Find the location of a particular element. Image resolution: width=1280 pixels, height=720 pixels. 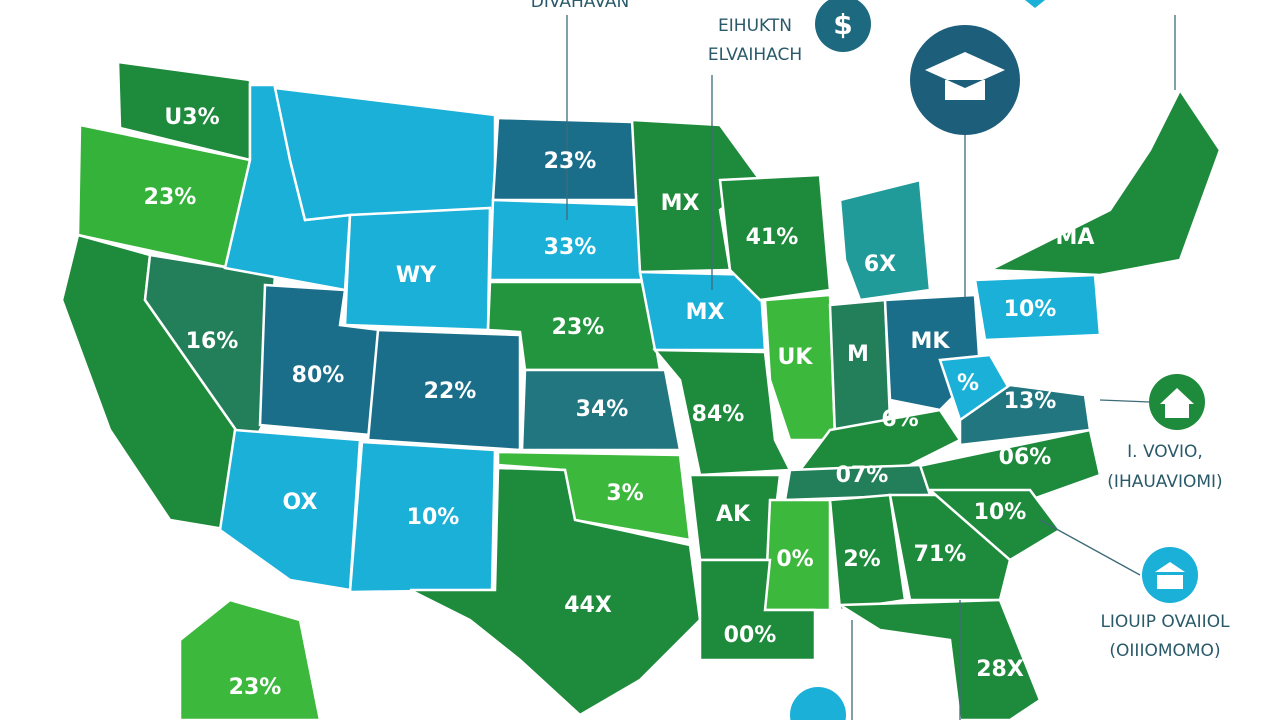

state-label: MA is located at coordinates (1075, 237).